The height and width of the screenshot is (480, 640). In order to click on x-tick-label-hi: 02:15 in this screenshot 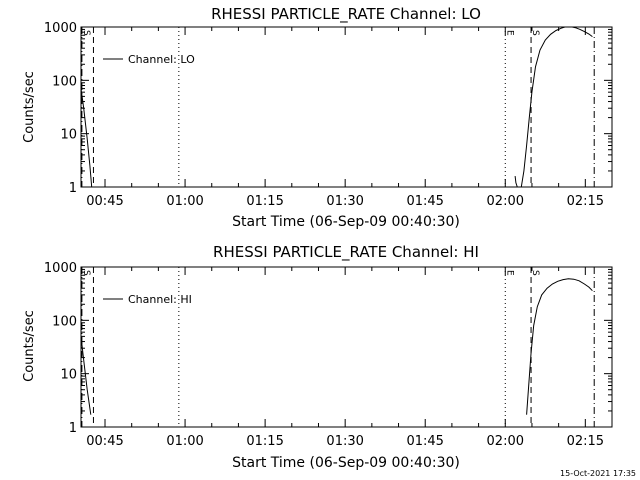, I will do `click(585, 441)`.